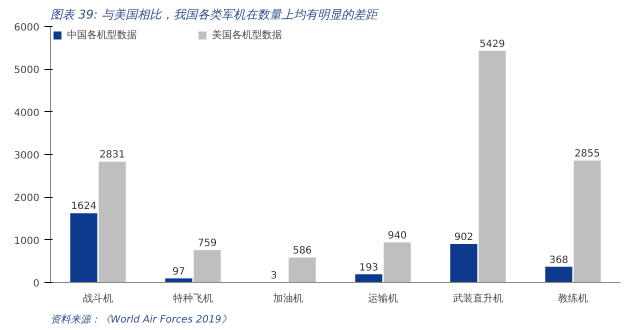 Image resolution: width=640 pixels, height=330 pixels. What do you see at coordinates (112, 155) in the screenshot?
I see `data-label: 2831` at bounding box center [112, 155].